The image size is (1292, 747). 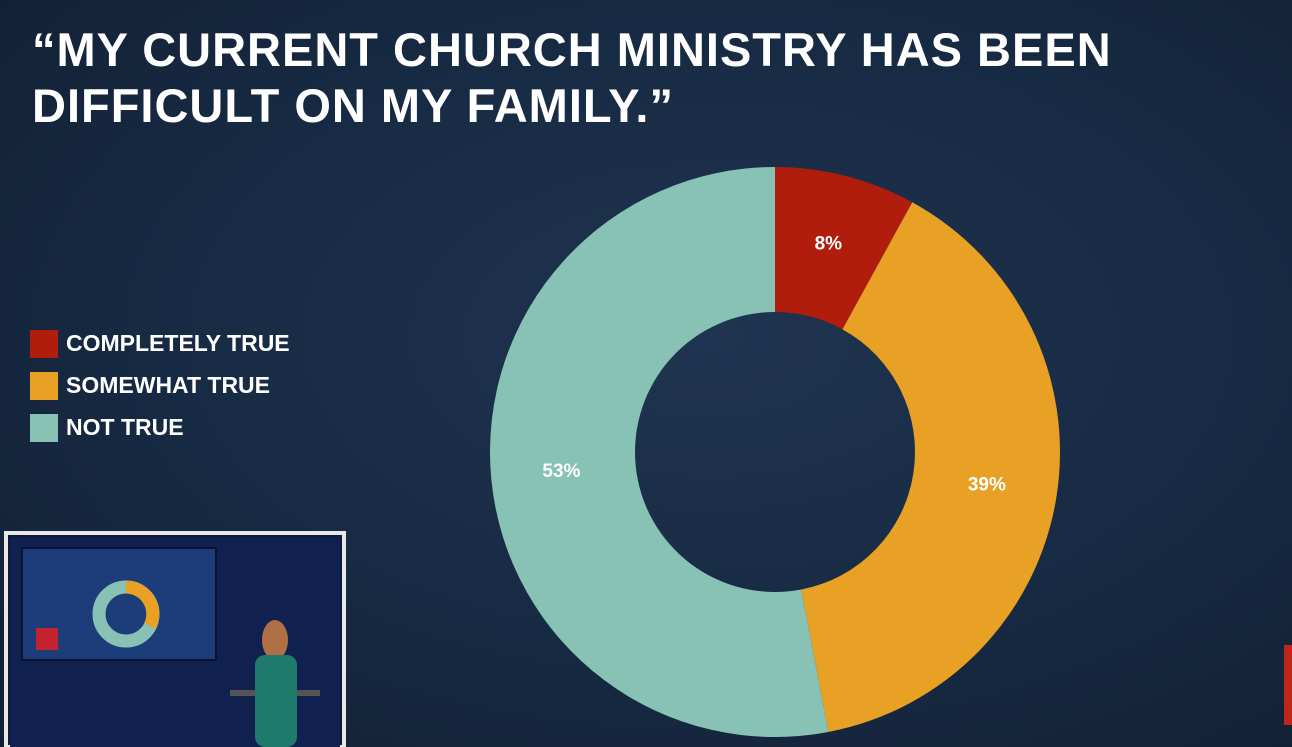 What do you see at coordinates (175, 639) in the screenshot?
I see `video-inset` at bounding box center [175, 639].